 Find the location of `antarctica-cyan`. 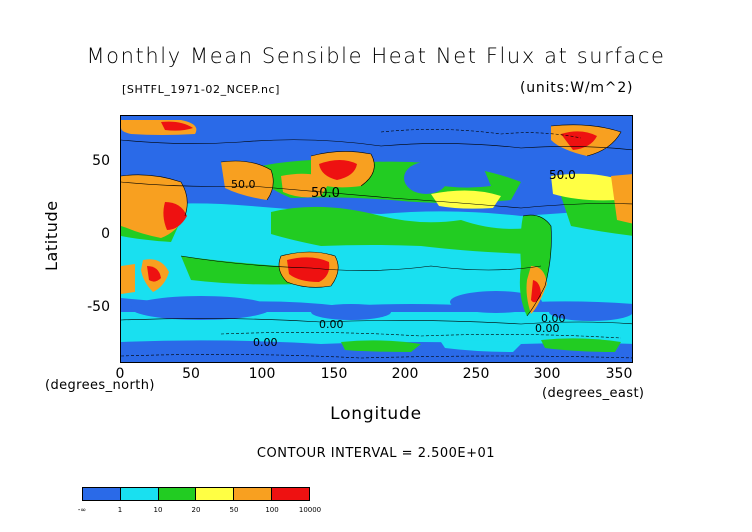

antarctica-cyan is located at coordinates (481, 346).